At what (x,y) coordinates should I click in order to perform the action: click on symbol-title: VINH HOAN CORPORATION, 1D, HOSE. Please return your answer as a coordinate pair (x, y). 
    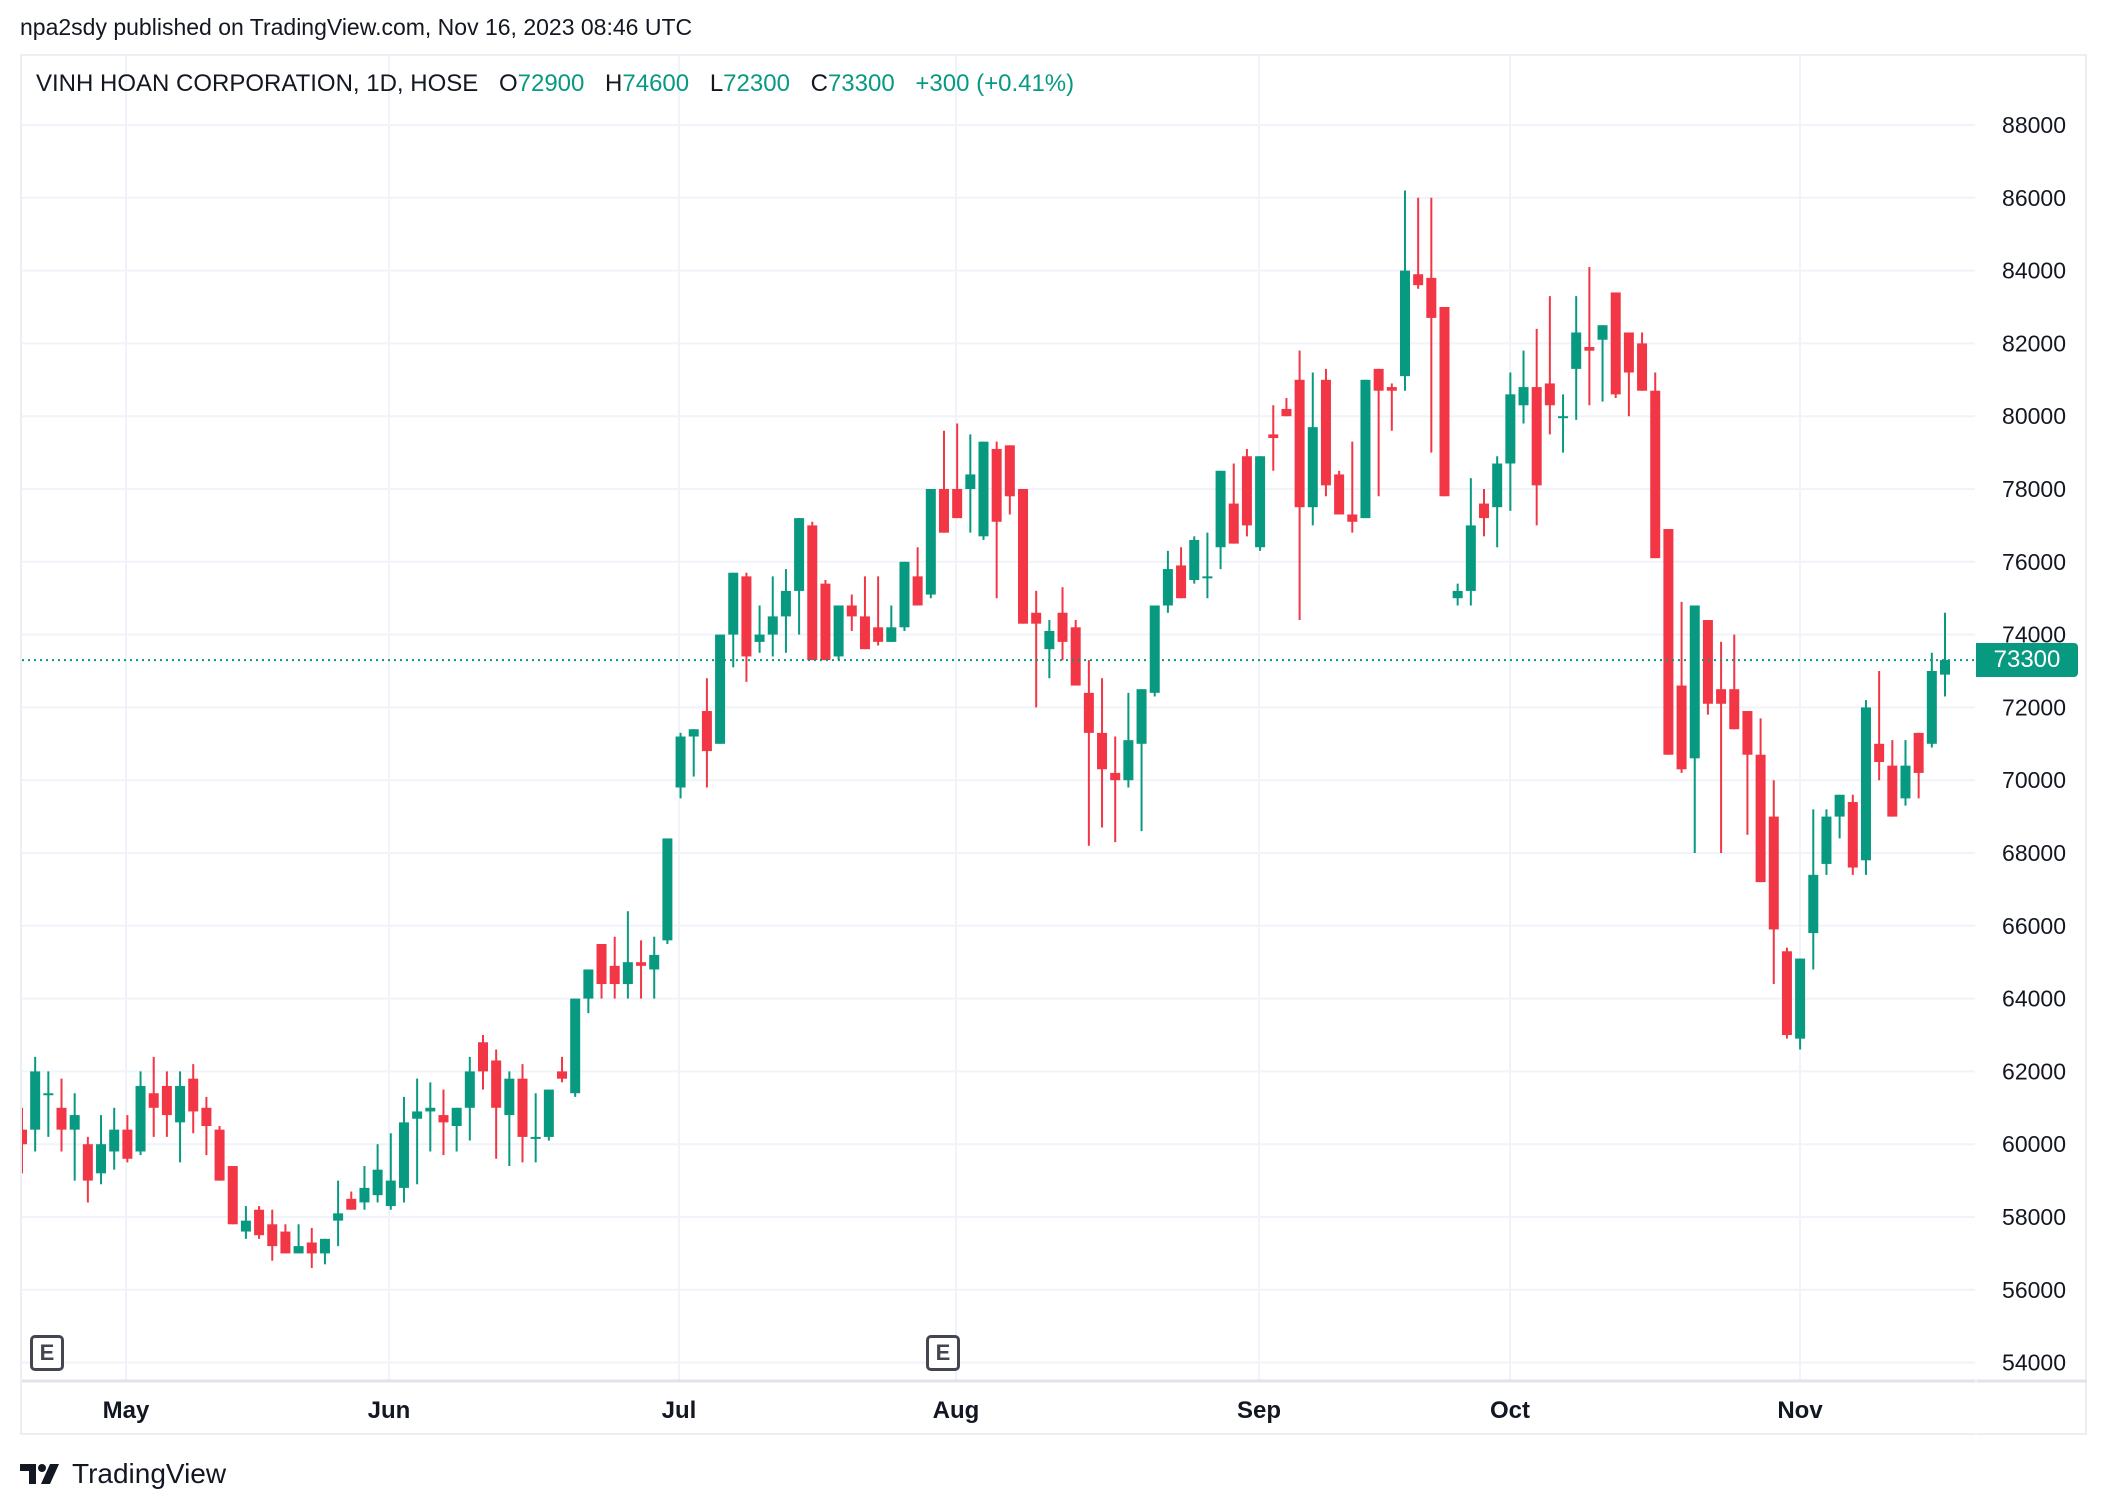
    Looking at the image, I should click on (257, 83).